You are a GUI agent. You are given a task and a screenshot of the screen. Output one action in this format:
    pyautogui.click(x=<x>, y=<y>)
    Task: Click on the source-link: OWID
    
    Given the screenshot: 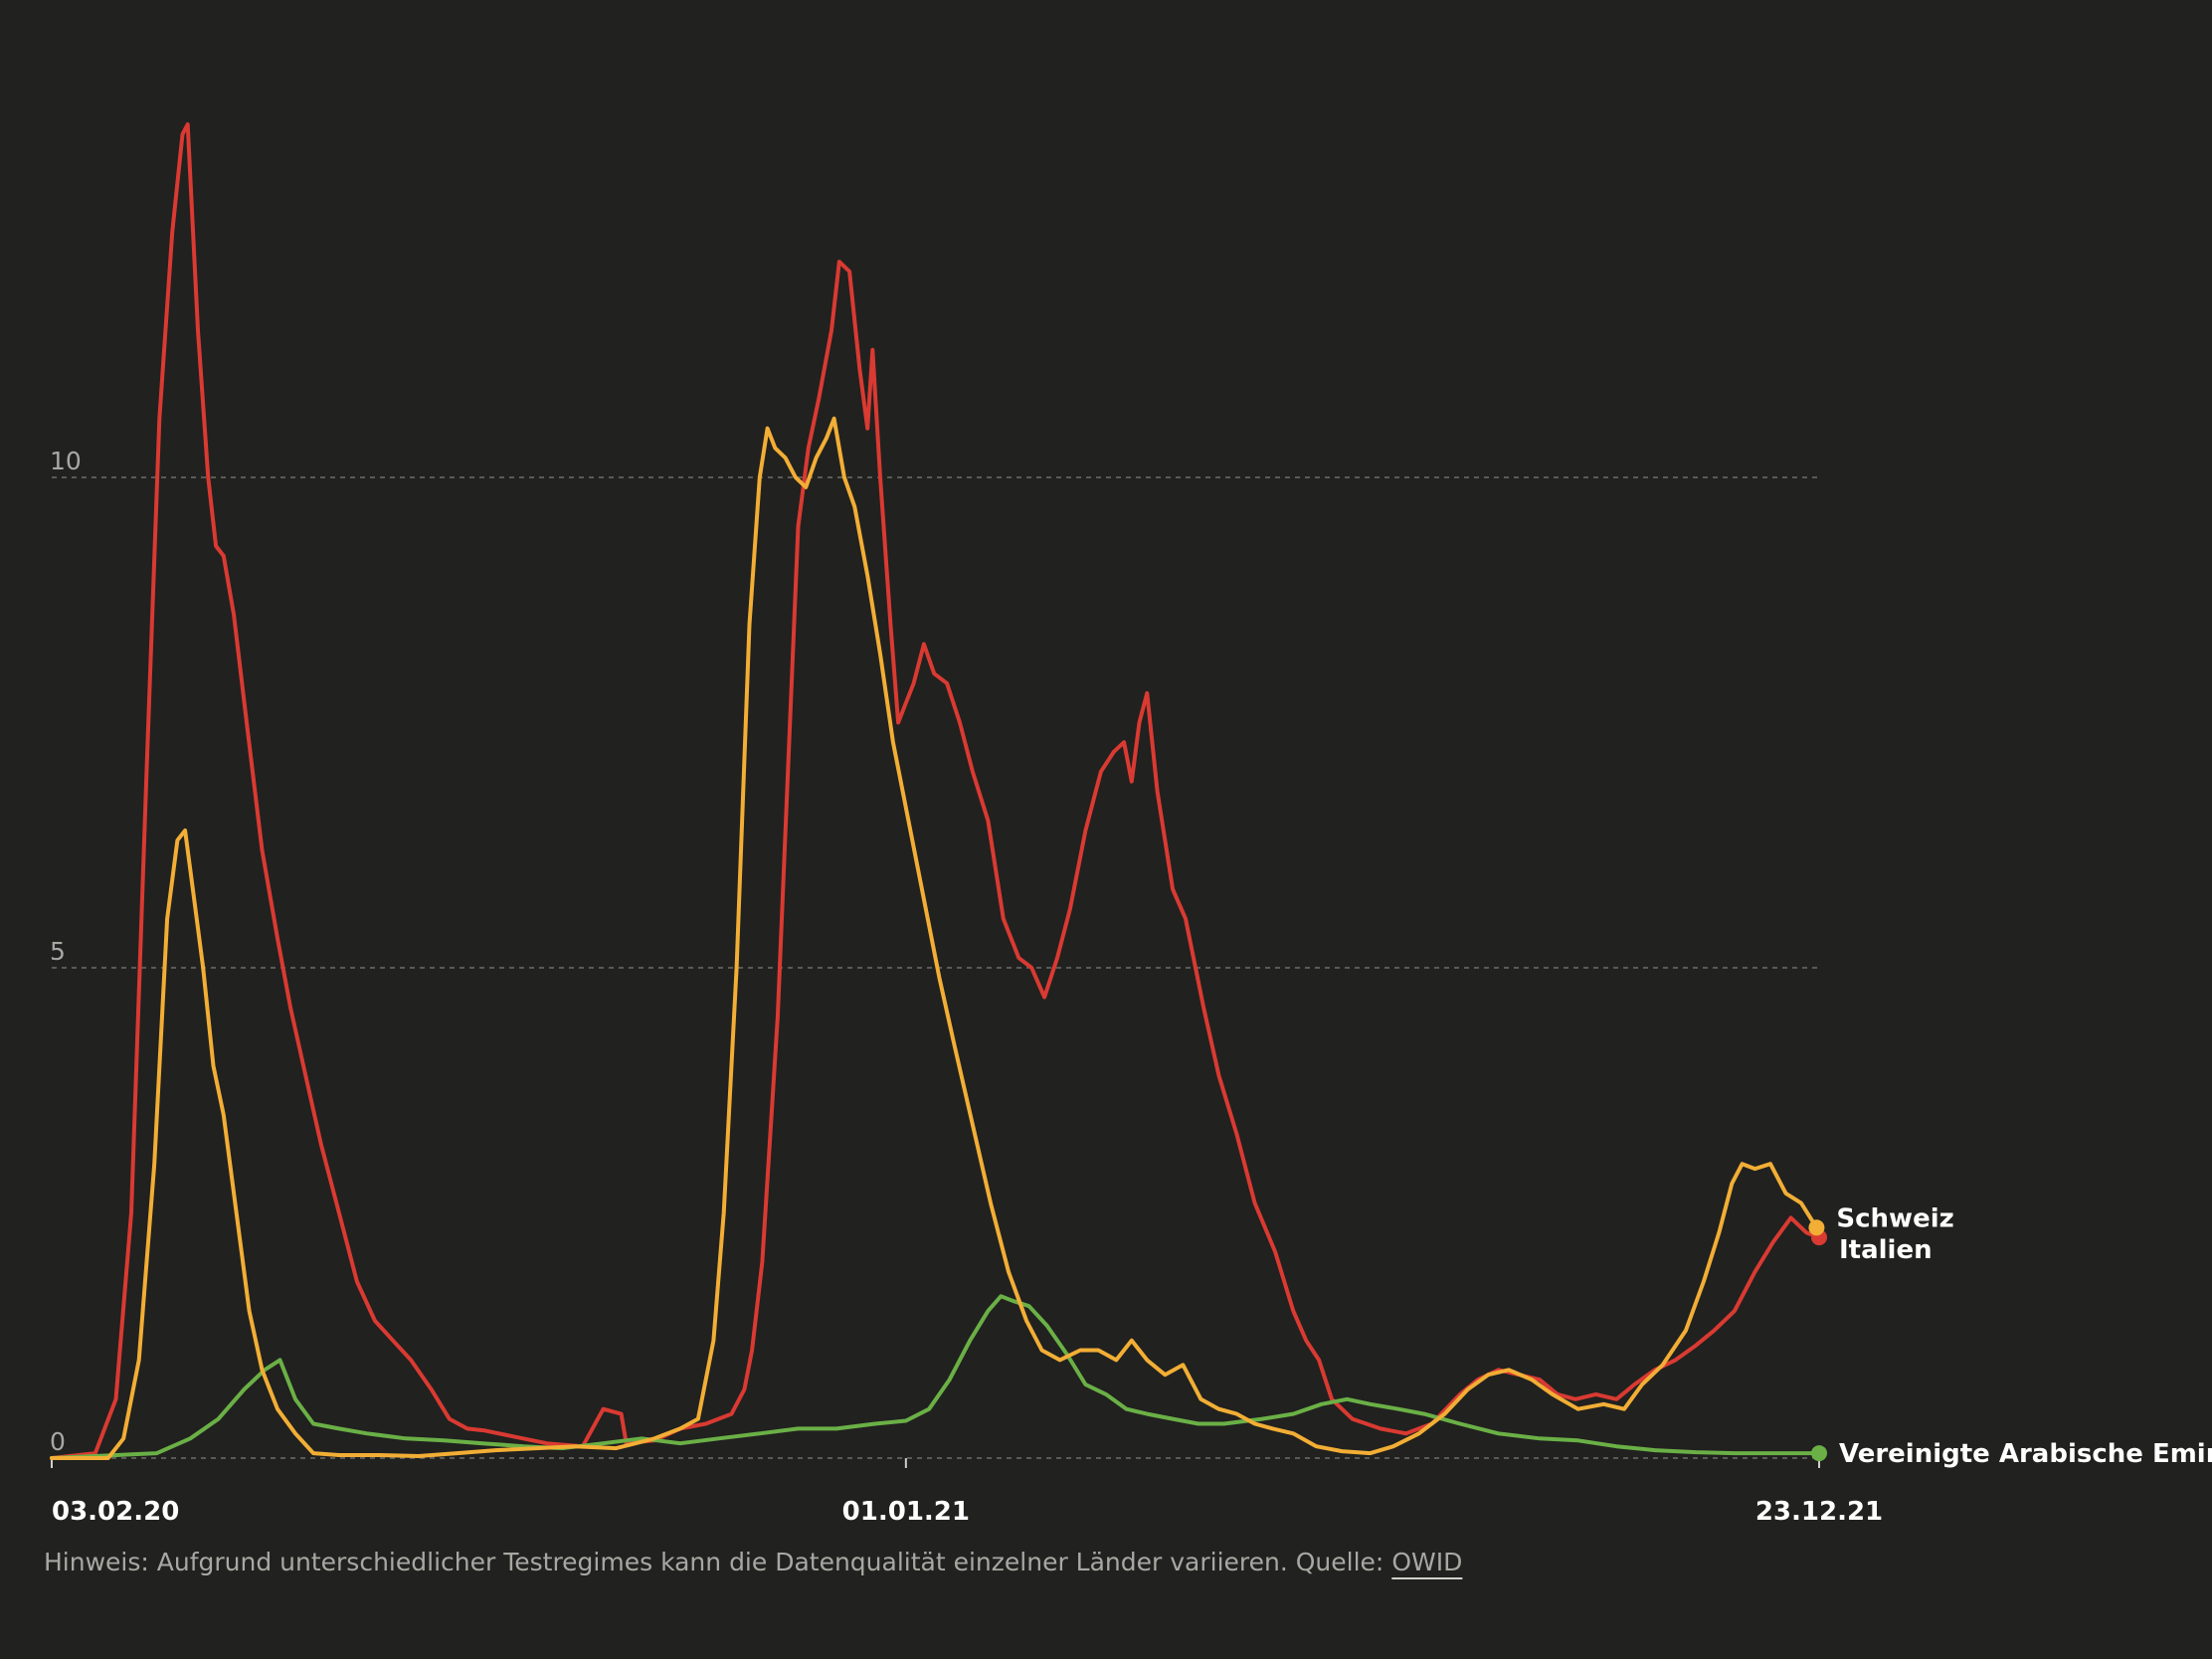 What is the action you would take?
    pyautogui.click(x=1427, y=1562)
    